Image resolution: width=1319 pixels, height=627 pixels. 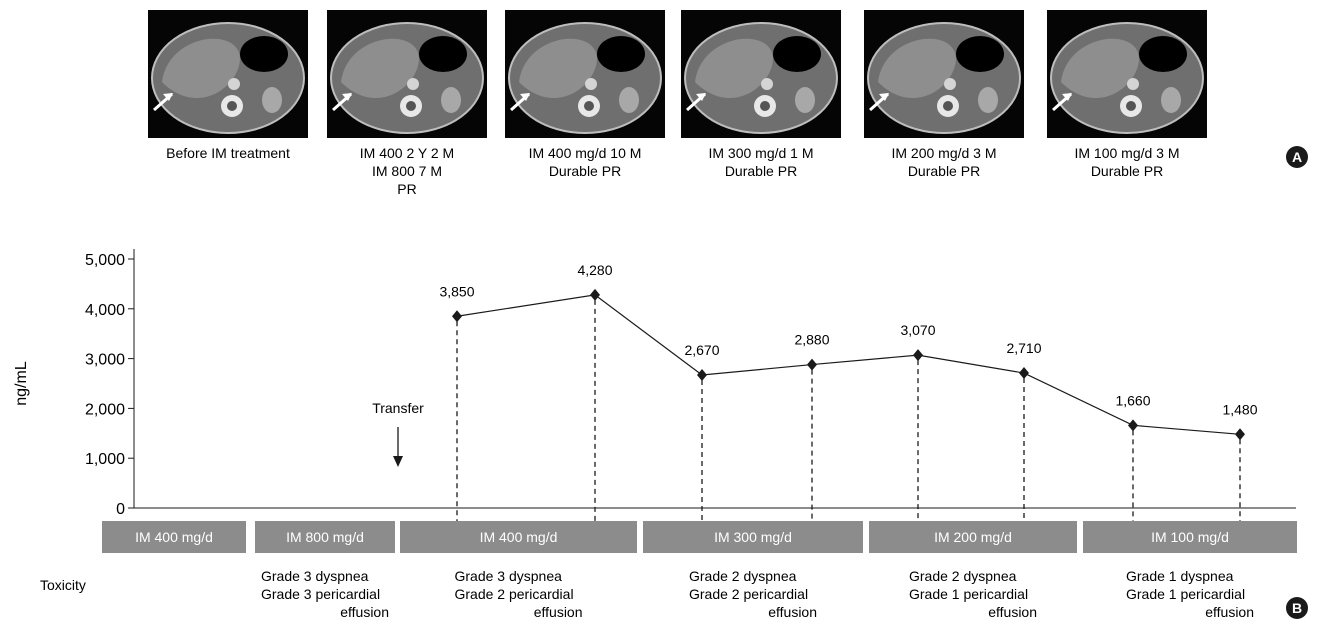 I want to click on scan-caption: Before IM treatment, so click(x=228, y=153).